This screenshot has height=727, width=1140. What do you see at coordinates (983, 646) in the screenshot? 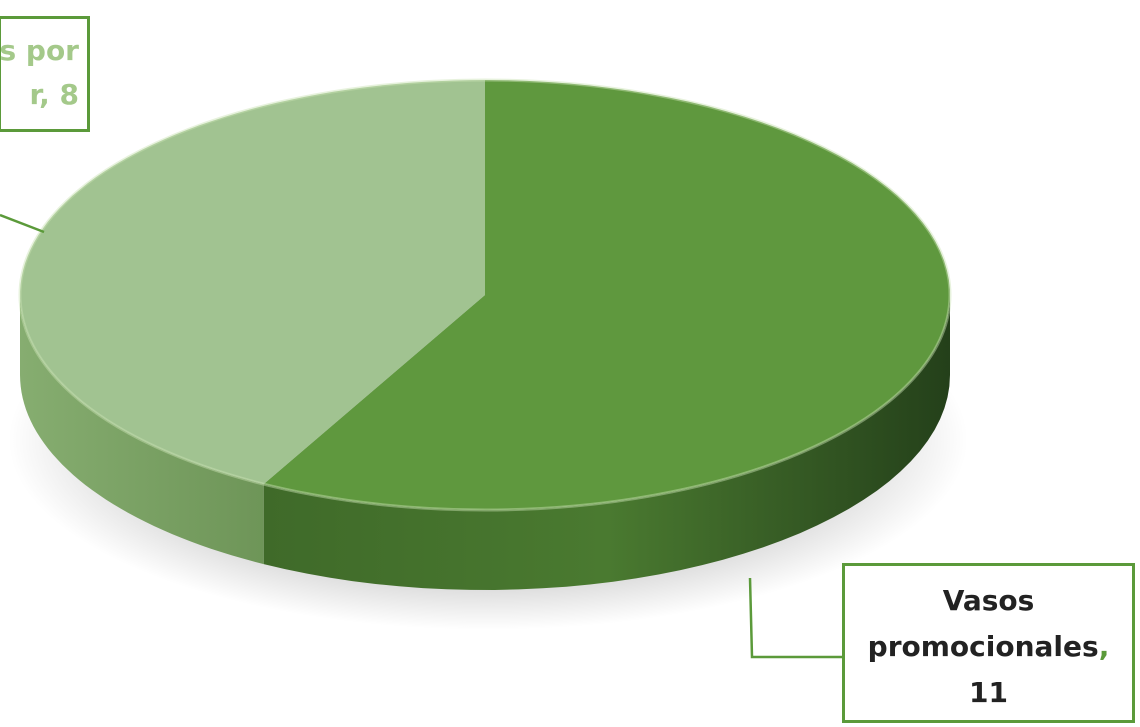
I see `label-category-line-2: promocionales` at bounding box center [983, 646].